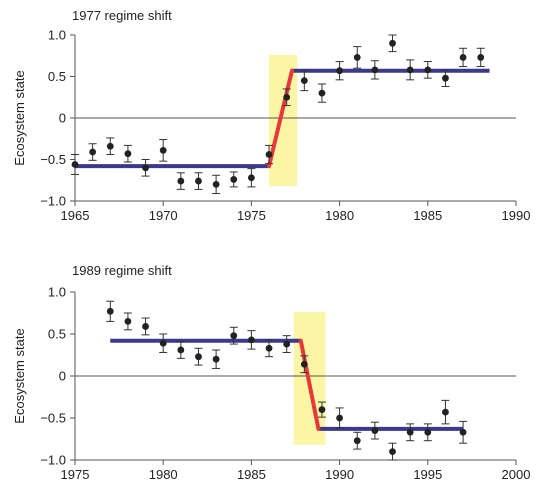 The height and width of the screenshot is (496, 554). Describe the element at coordinates (163, 215) in the screenshot. I see `x-tick-label: 1970` at that location.